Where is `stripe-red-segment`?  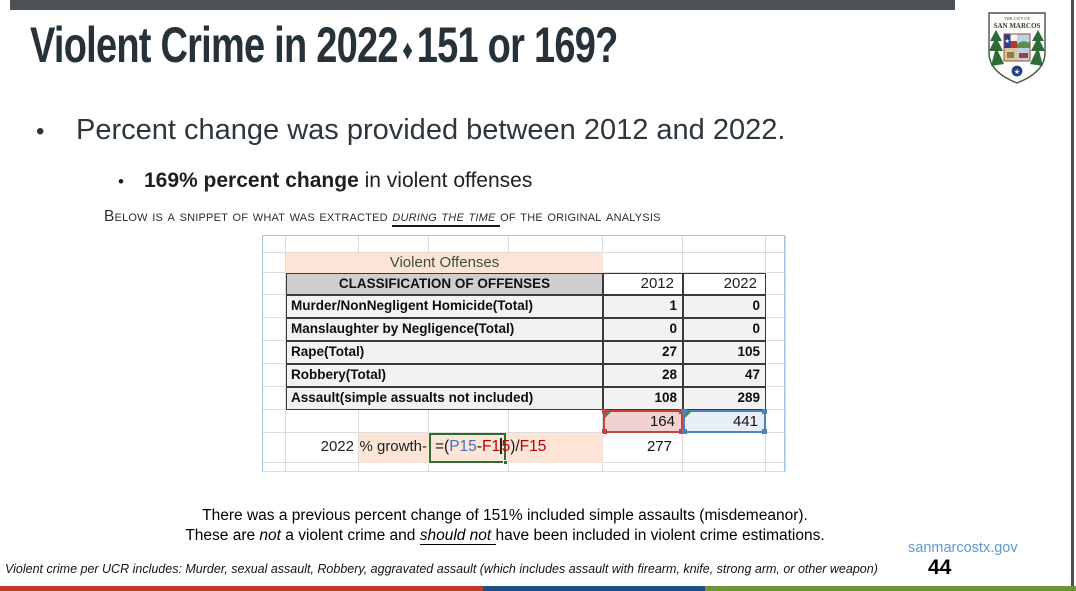 stripe-red-segment is located at coordinates (241, 588).